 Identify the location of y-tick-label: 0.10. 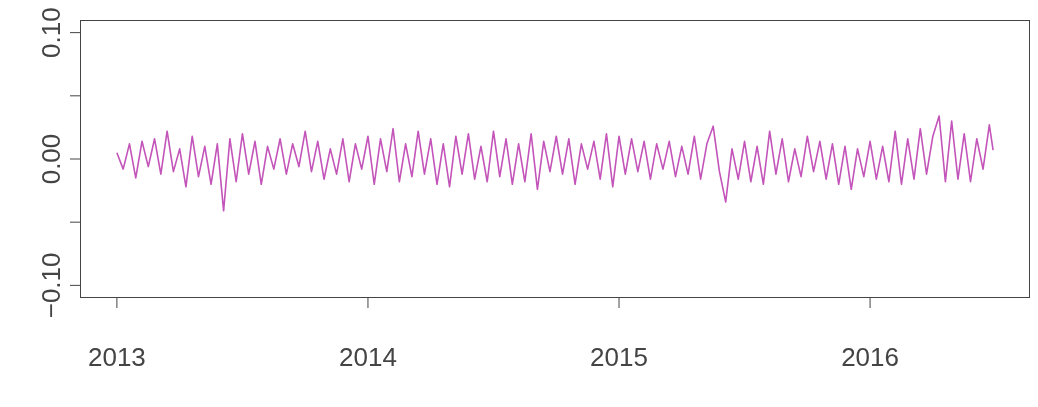
(51, 32).